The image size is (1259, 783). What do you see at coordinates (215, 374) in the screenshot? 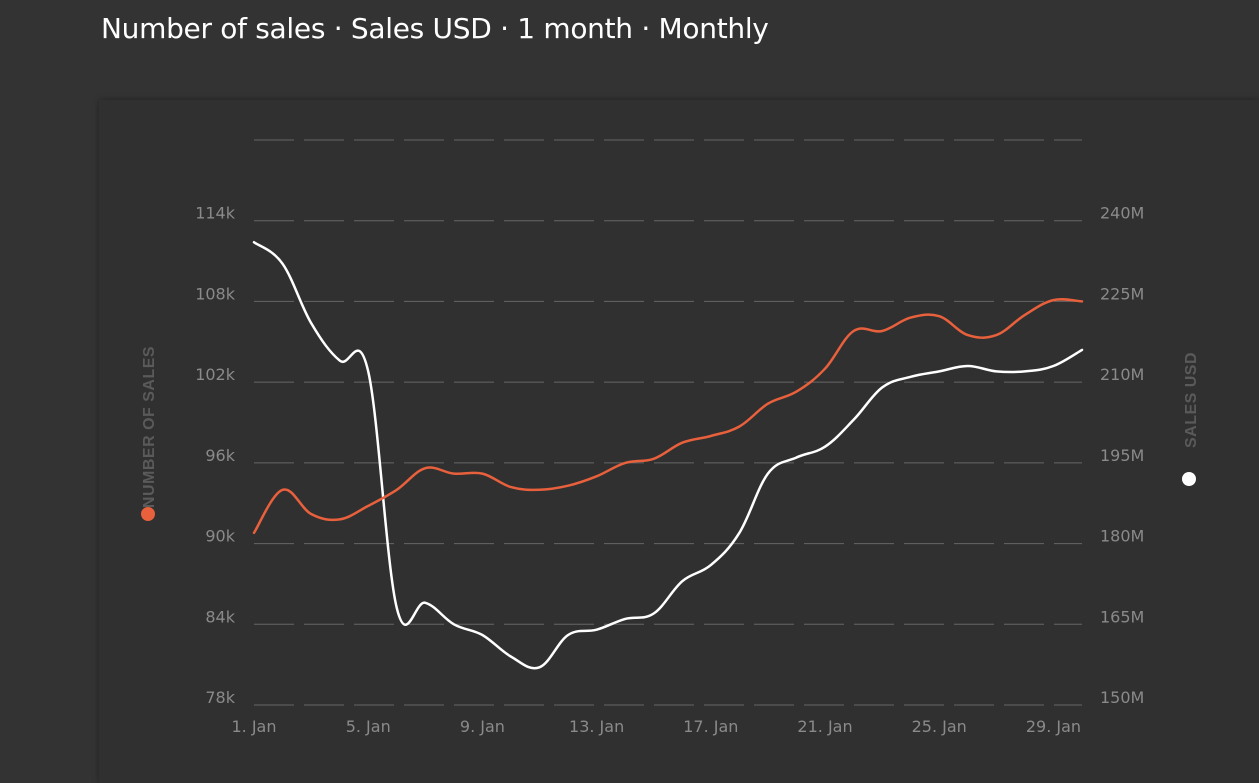
I see `left-tick-label: 102k` at bounding box center [215, 374].